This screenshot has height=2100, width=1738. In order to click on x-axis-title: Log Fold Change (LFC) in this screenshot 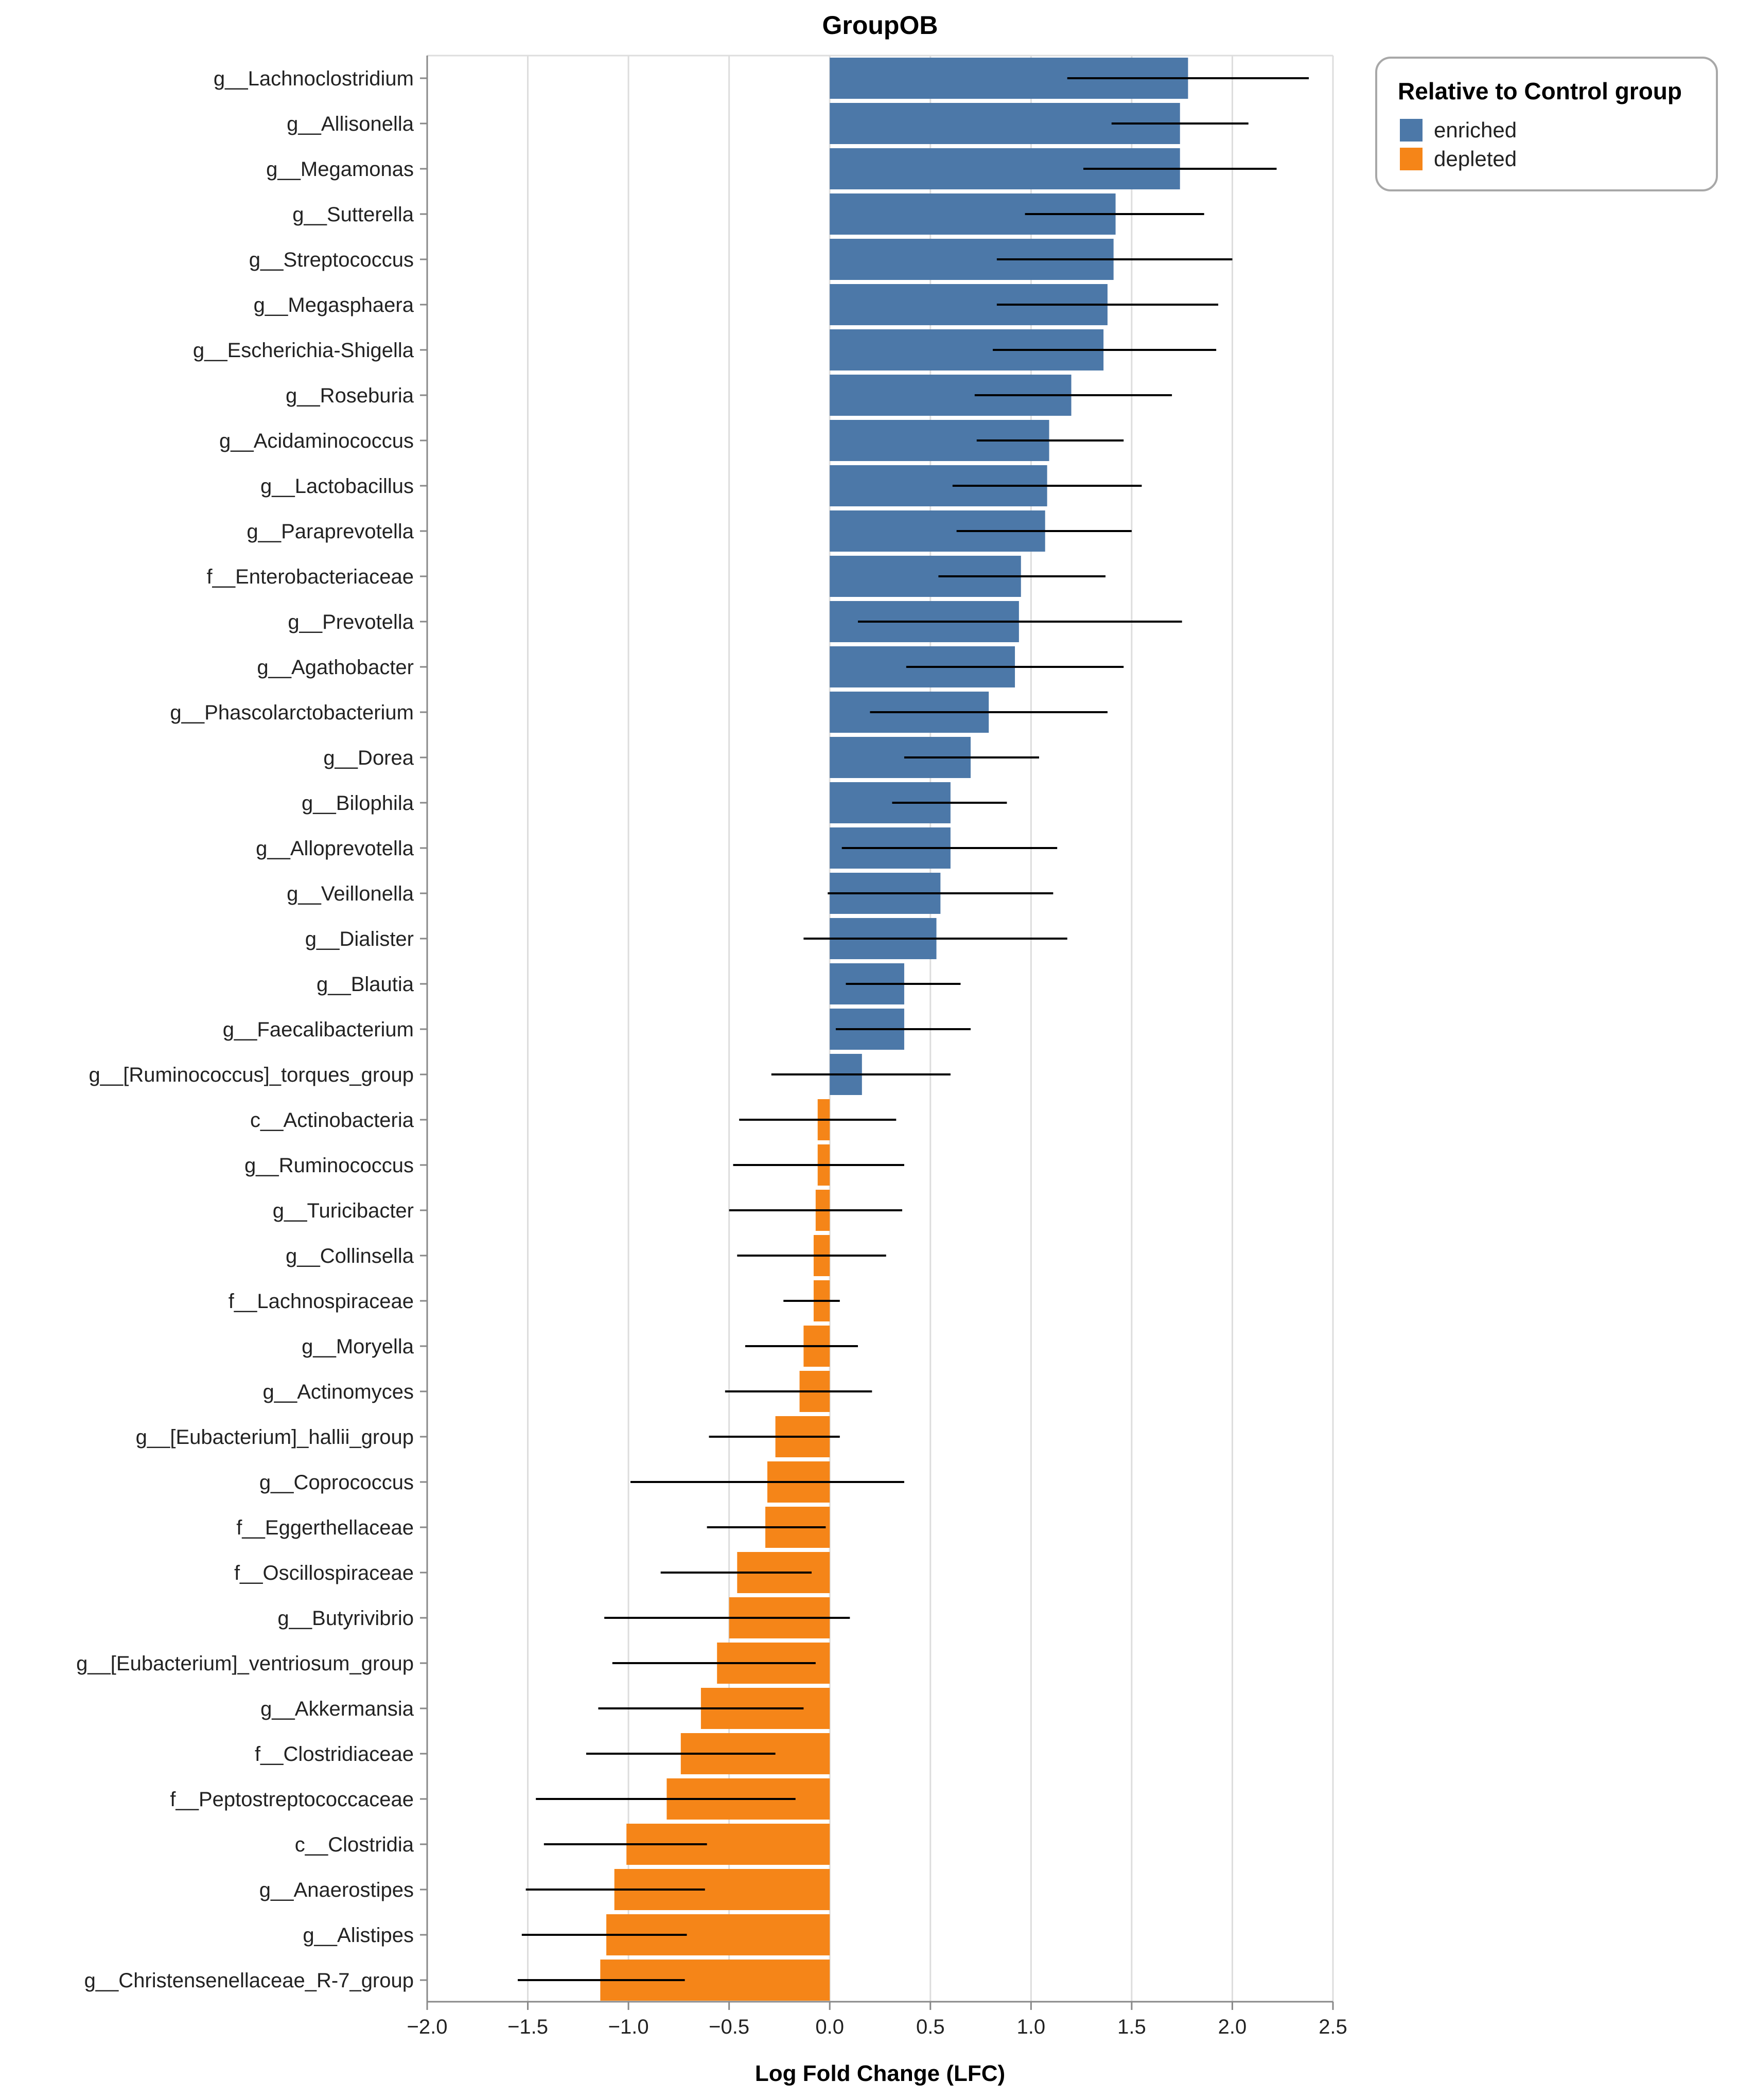, I will do `click(880, 2073)`.